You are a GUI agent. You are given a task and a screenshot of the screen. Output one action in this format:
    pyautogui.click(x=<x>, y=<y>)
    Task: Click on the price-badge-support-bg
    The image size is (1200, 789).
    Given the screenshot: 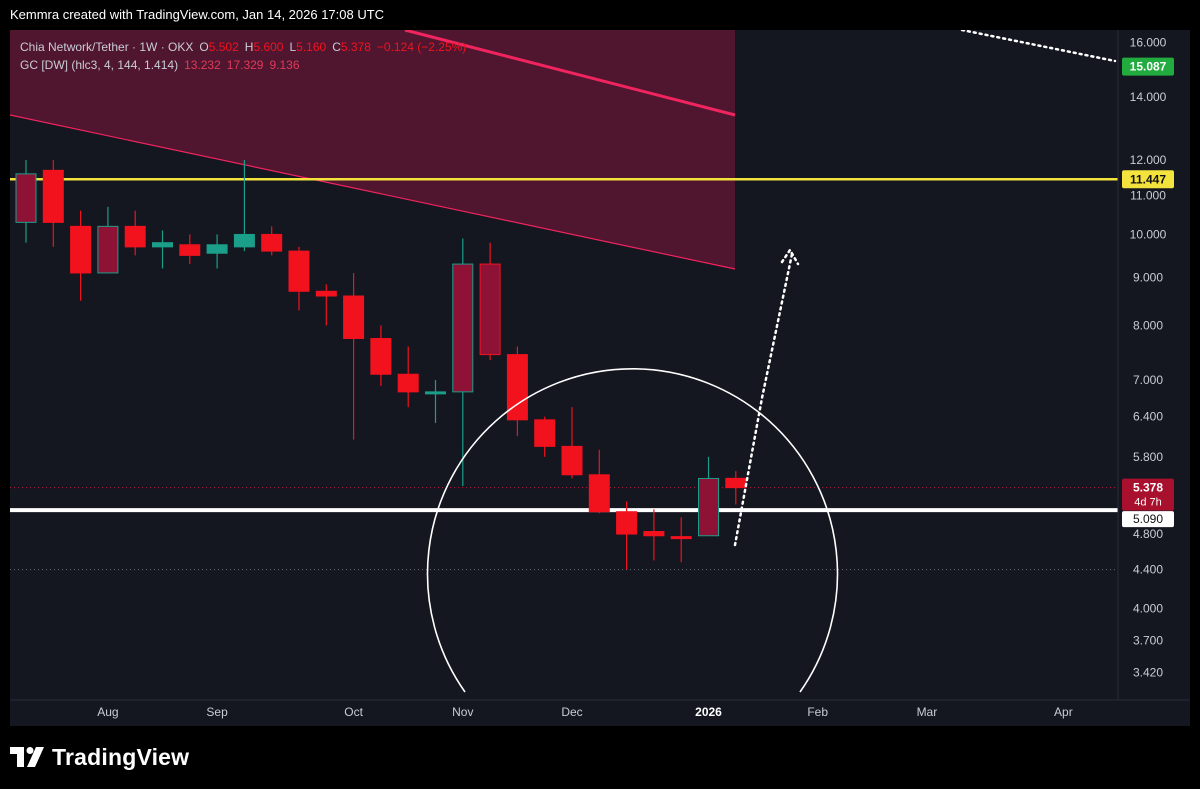 What is the action you would take?
    pyautogui.click(x=1148, y=519)
    